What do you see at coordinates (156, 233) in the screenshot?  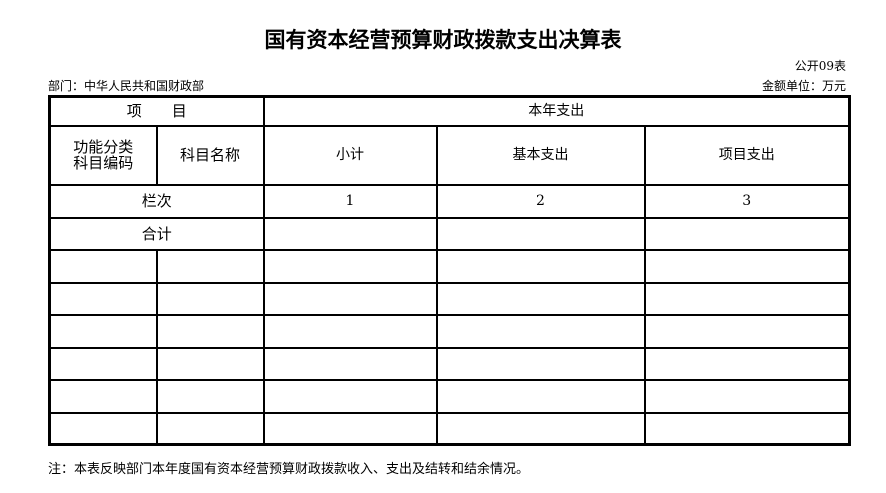 I see `total-label: 合计` at bounding box center [156, 233].